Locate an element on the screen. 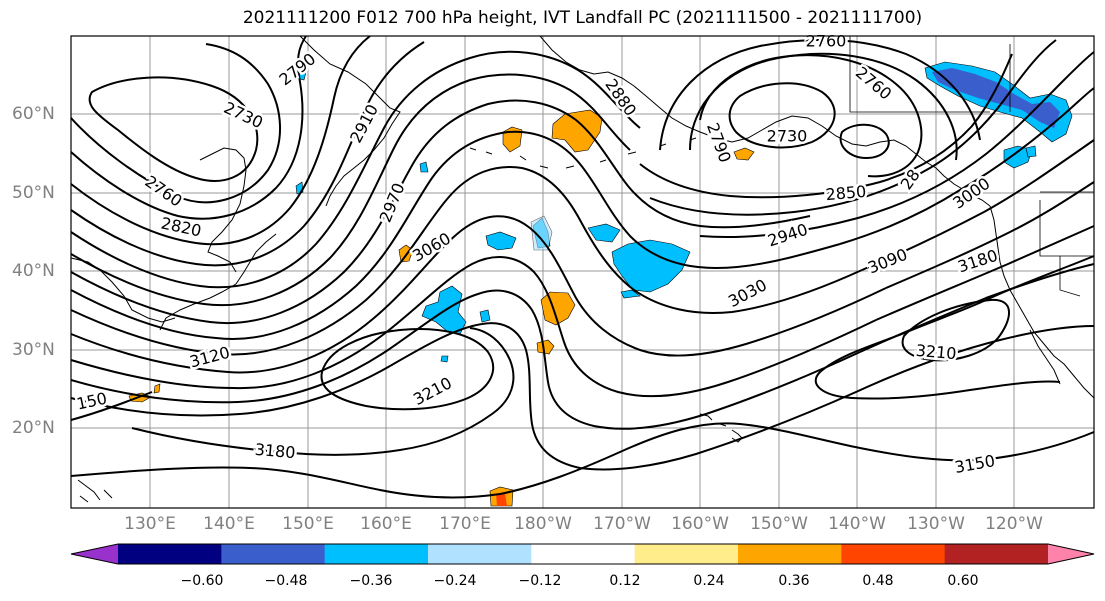  colorbar-tick-label: 0.12 is located at coordinates (625, 581).